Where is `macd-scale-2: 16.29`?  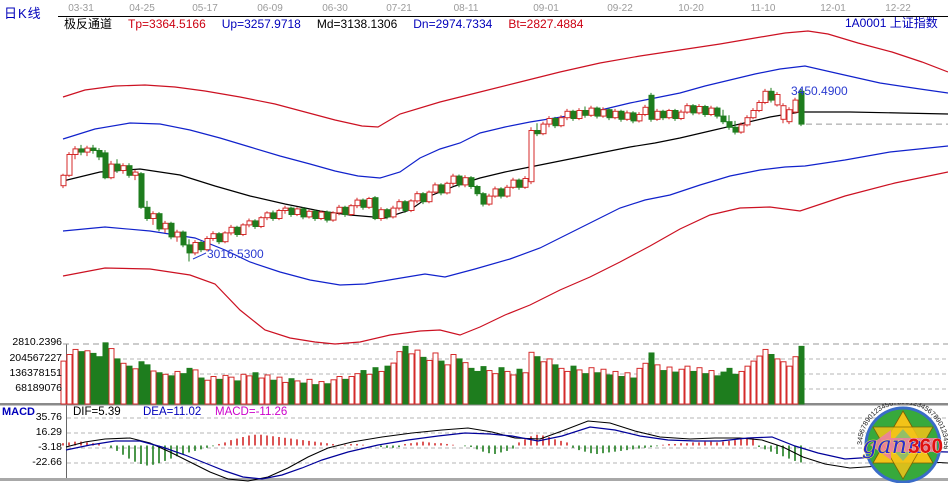
macd-scale-2: 16.29 is located at coordinates (48, 432).